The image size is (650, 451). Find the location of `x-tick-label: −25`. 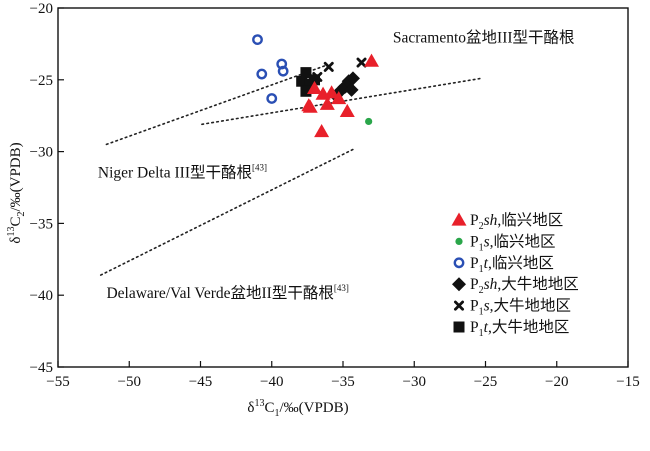

x-tick-label: −25 is located at coordinates (485, 382).